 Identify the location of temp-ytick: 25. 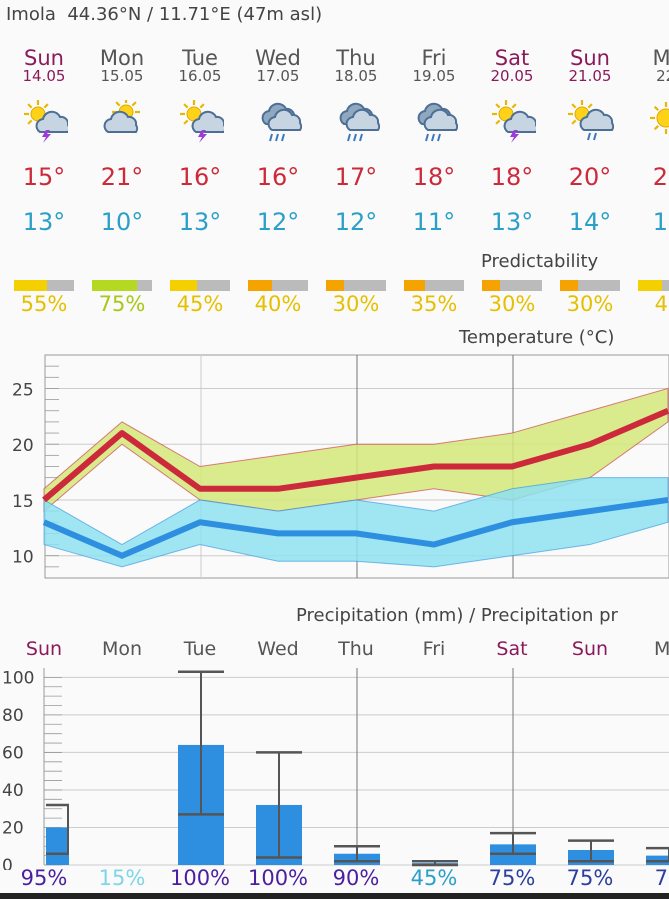
(23, 390).